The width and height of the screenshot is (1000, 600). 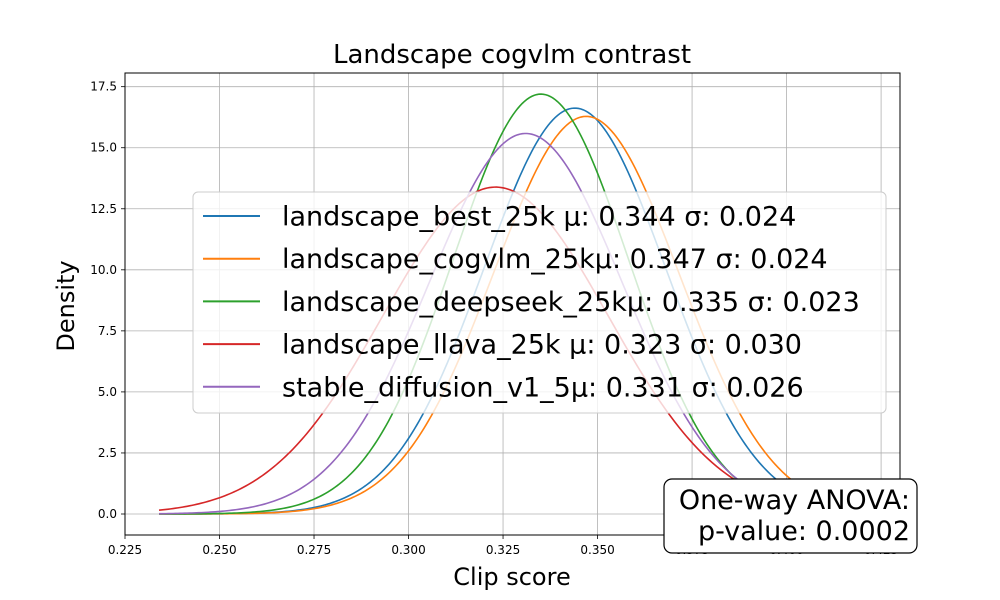 I want to click on legend-label: landscape_cogvlm_25kμ: 0.347 σ: 0.024, so click(x=555, y=259).